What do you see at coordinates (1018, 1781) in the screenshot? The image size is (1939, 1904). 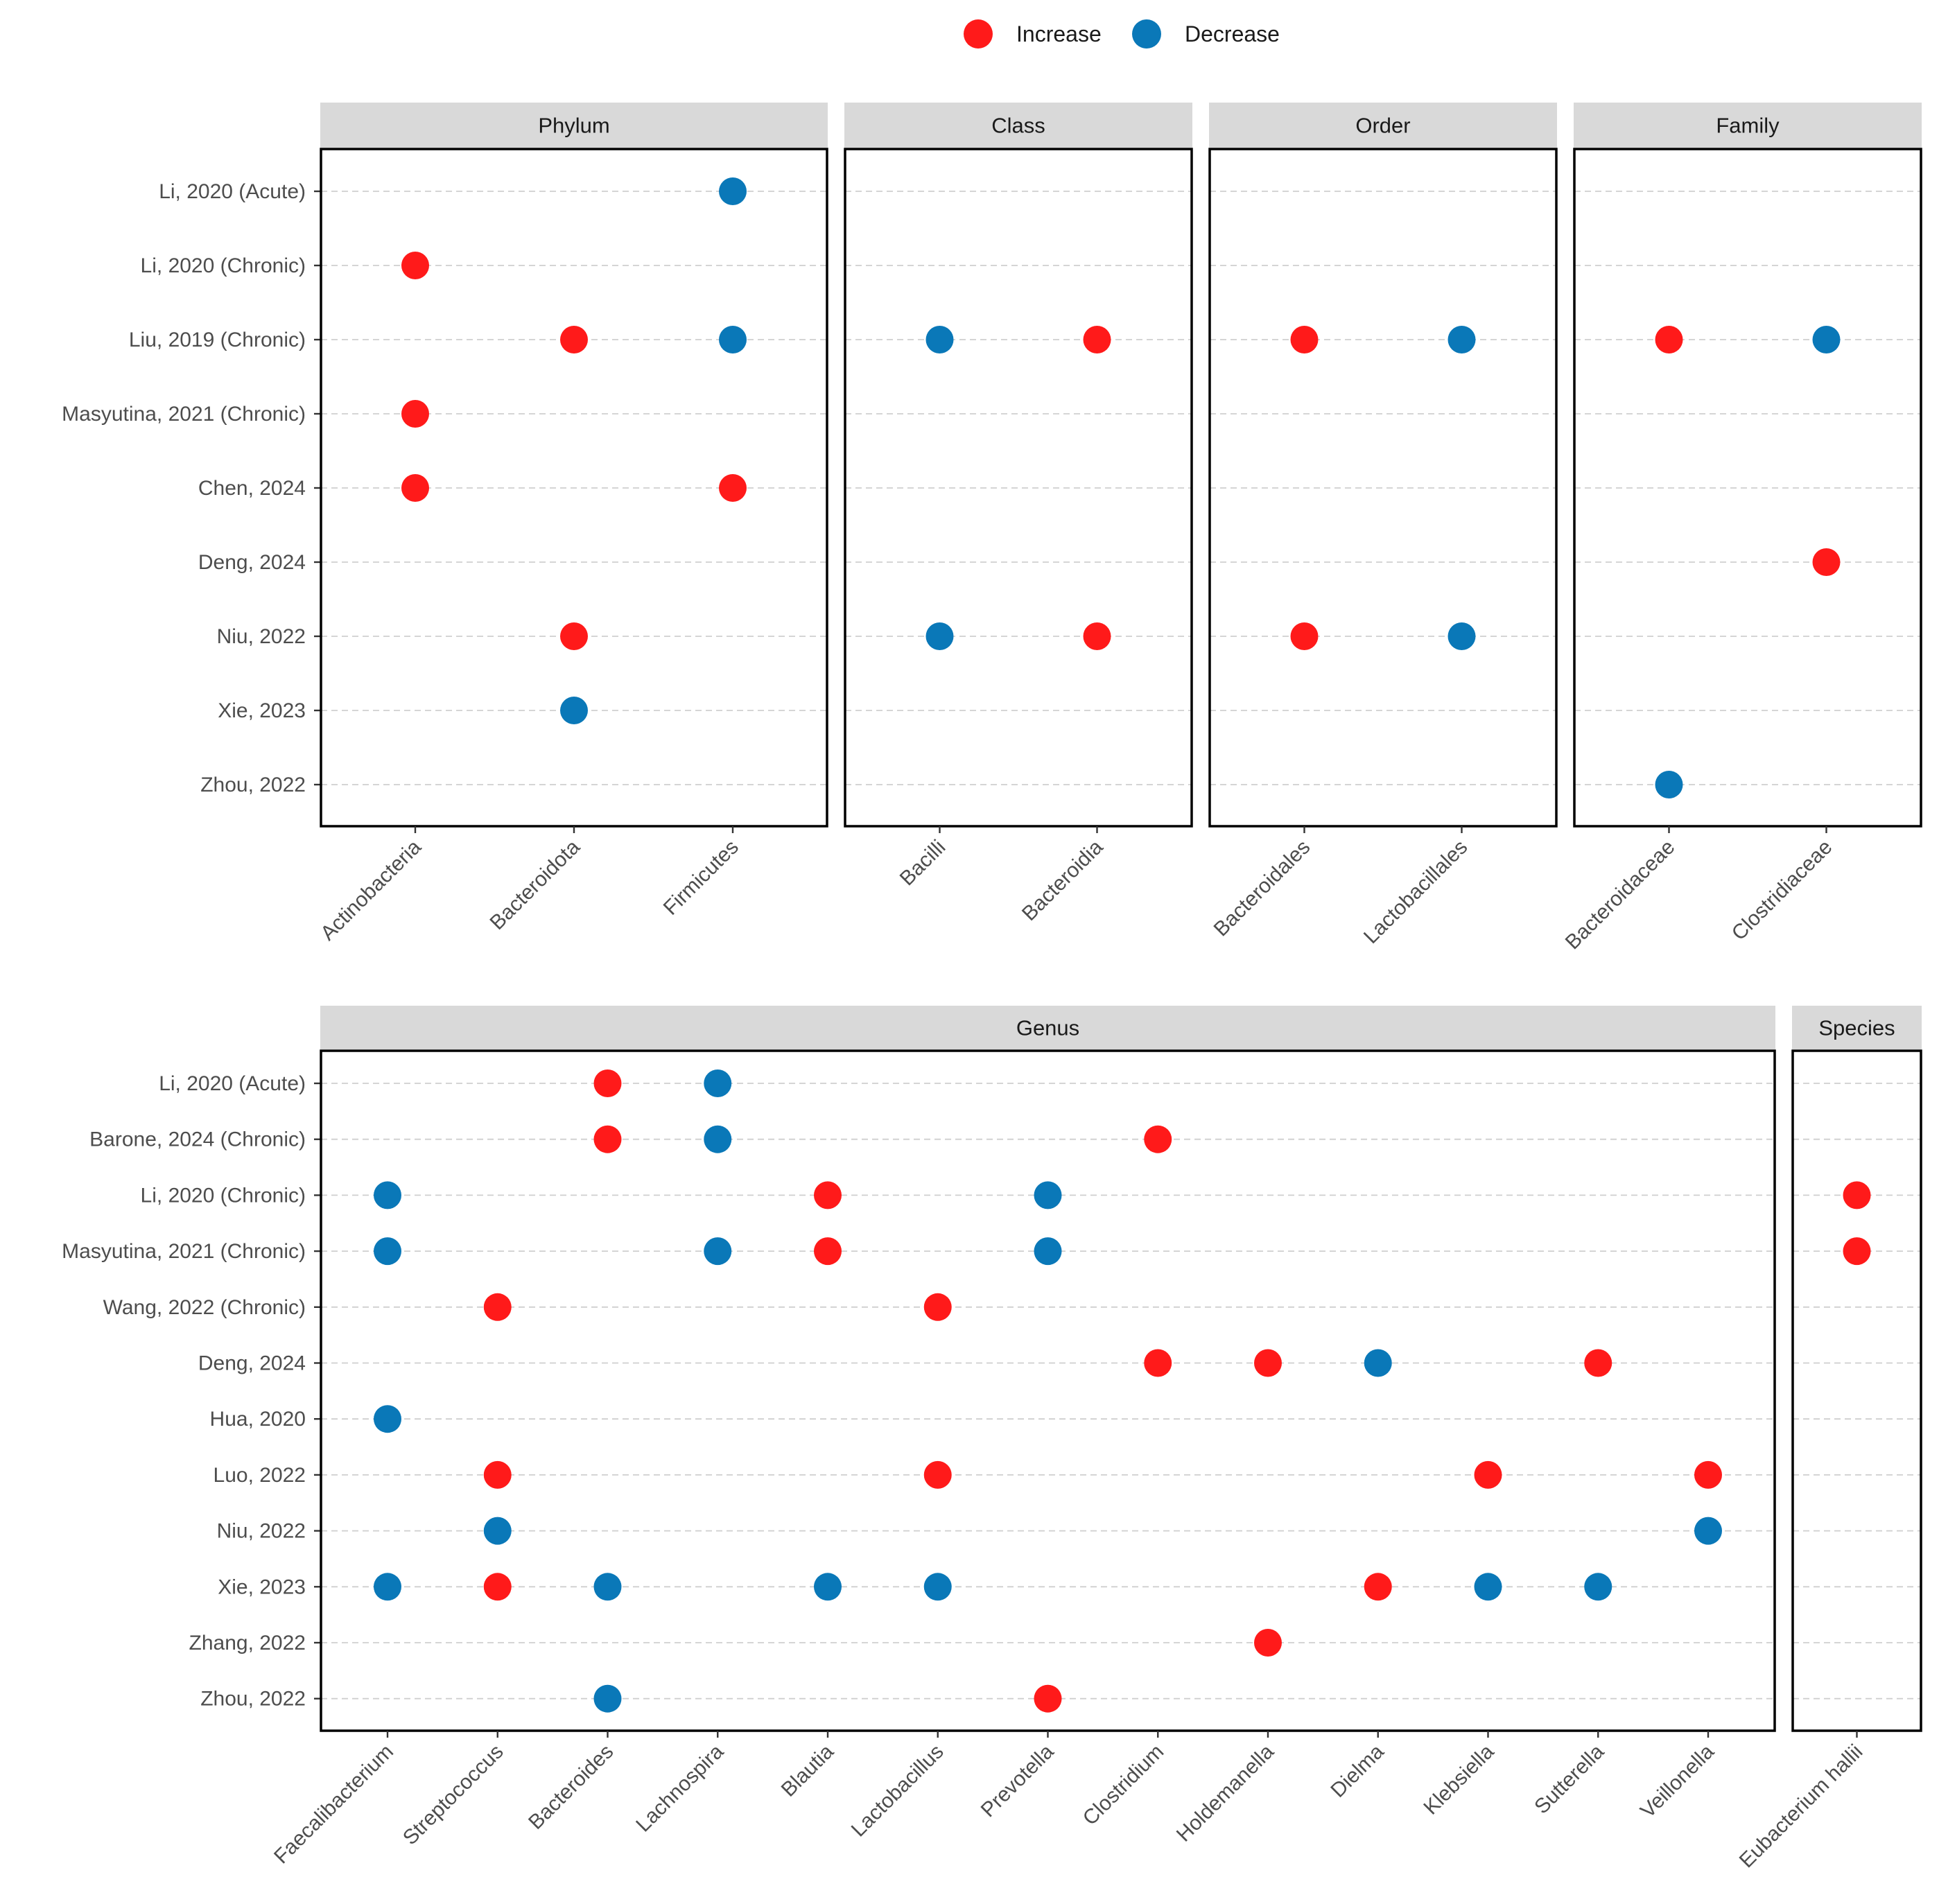 I see `x-tick-label: Prevotella` at bounding box center [1018, 1781].